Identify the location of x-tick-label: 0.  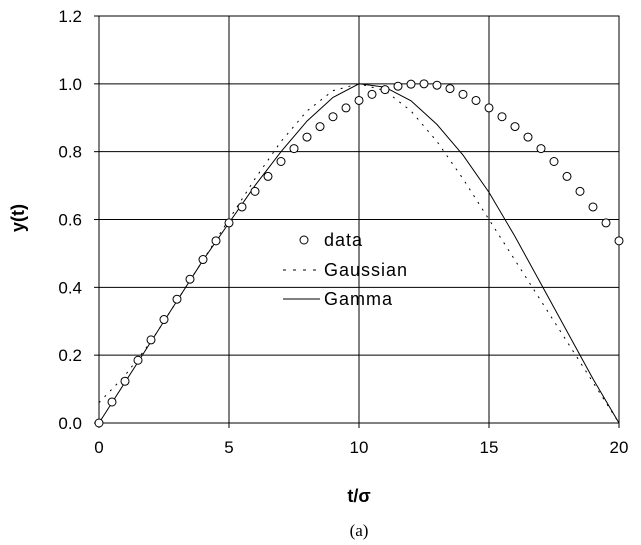
(98, 447).